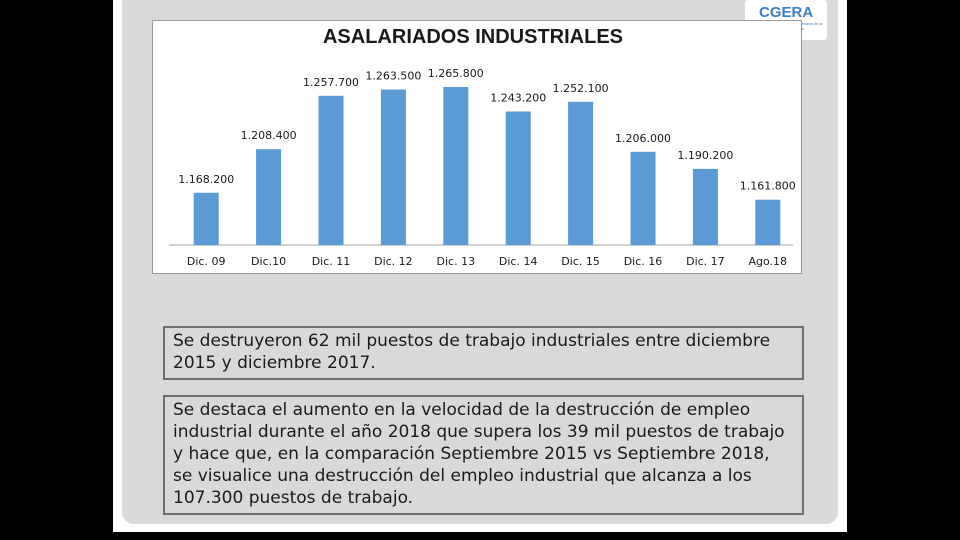 The height and width of the screenshot is (540, 960). Describe the element at coordinates (705, 155) in the screenshot. I see `bar-value-label: 1.190.200` at that location.